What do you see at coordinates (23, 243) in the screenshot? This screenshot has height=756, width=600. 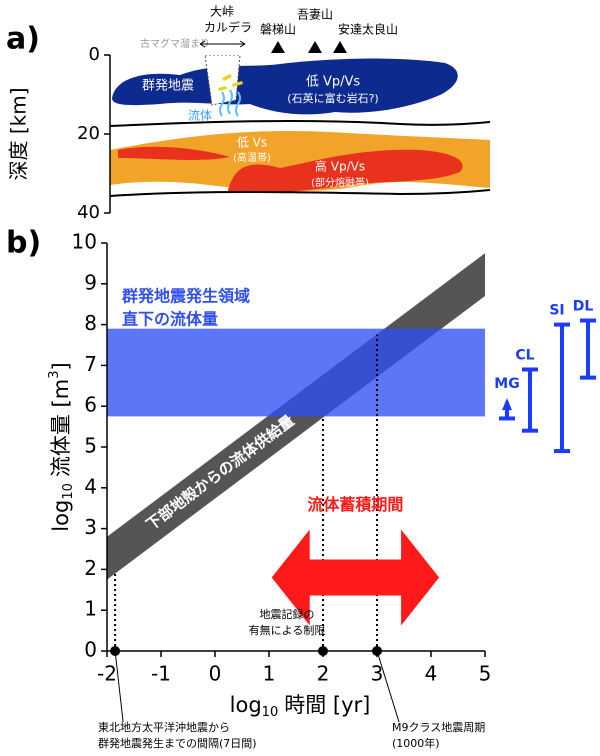 I see `panel-label: b)` at bounding box center [23, 243].